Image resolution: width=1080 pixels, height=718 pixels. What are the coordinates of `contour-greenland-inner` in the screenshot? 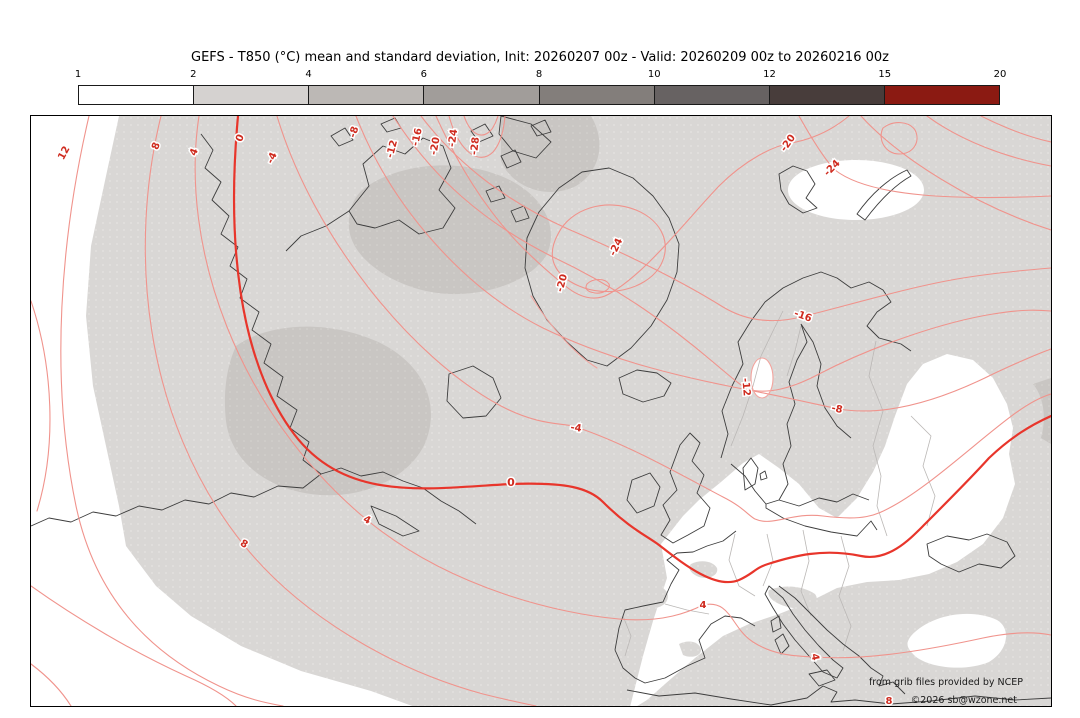 It's located at (597, 286).